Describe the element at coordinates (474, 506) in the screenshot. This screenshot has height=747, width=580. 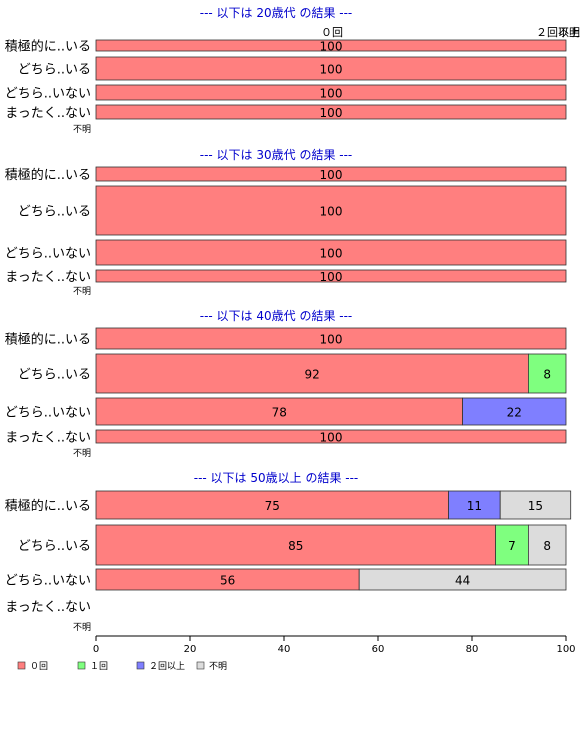
I see `data-label: 11` at that location.